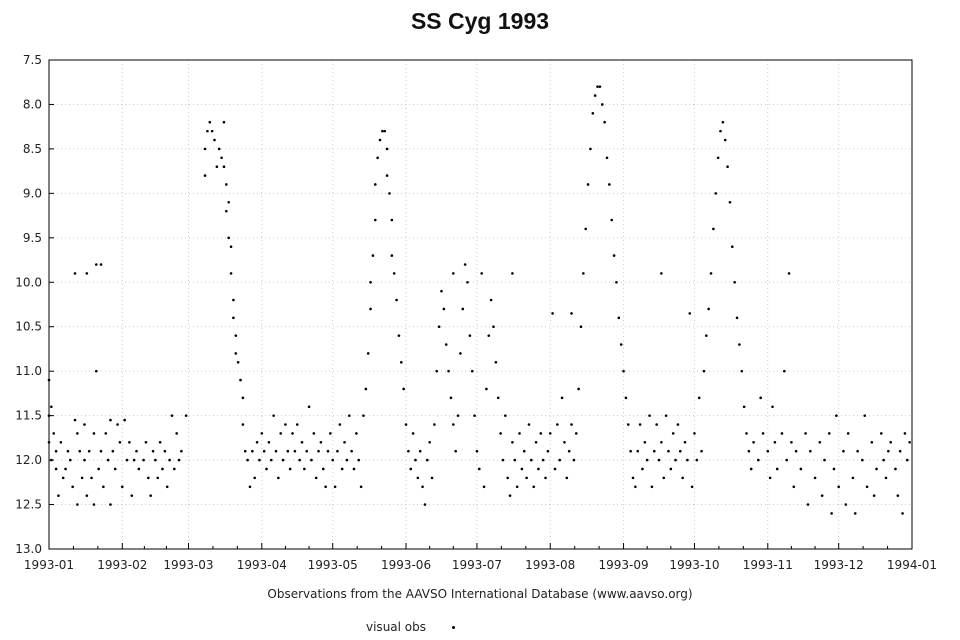 This screenshot has width=960, height=640. What do you see at coordinates (694, 565) in the screenshot?
I see `x-tick-label: 1993-10` at bounding box center [694, 565].